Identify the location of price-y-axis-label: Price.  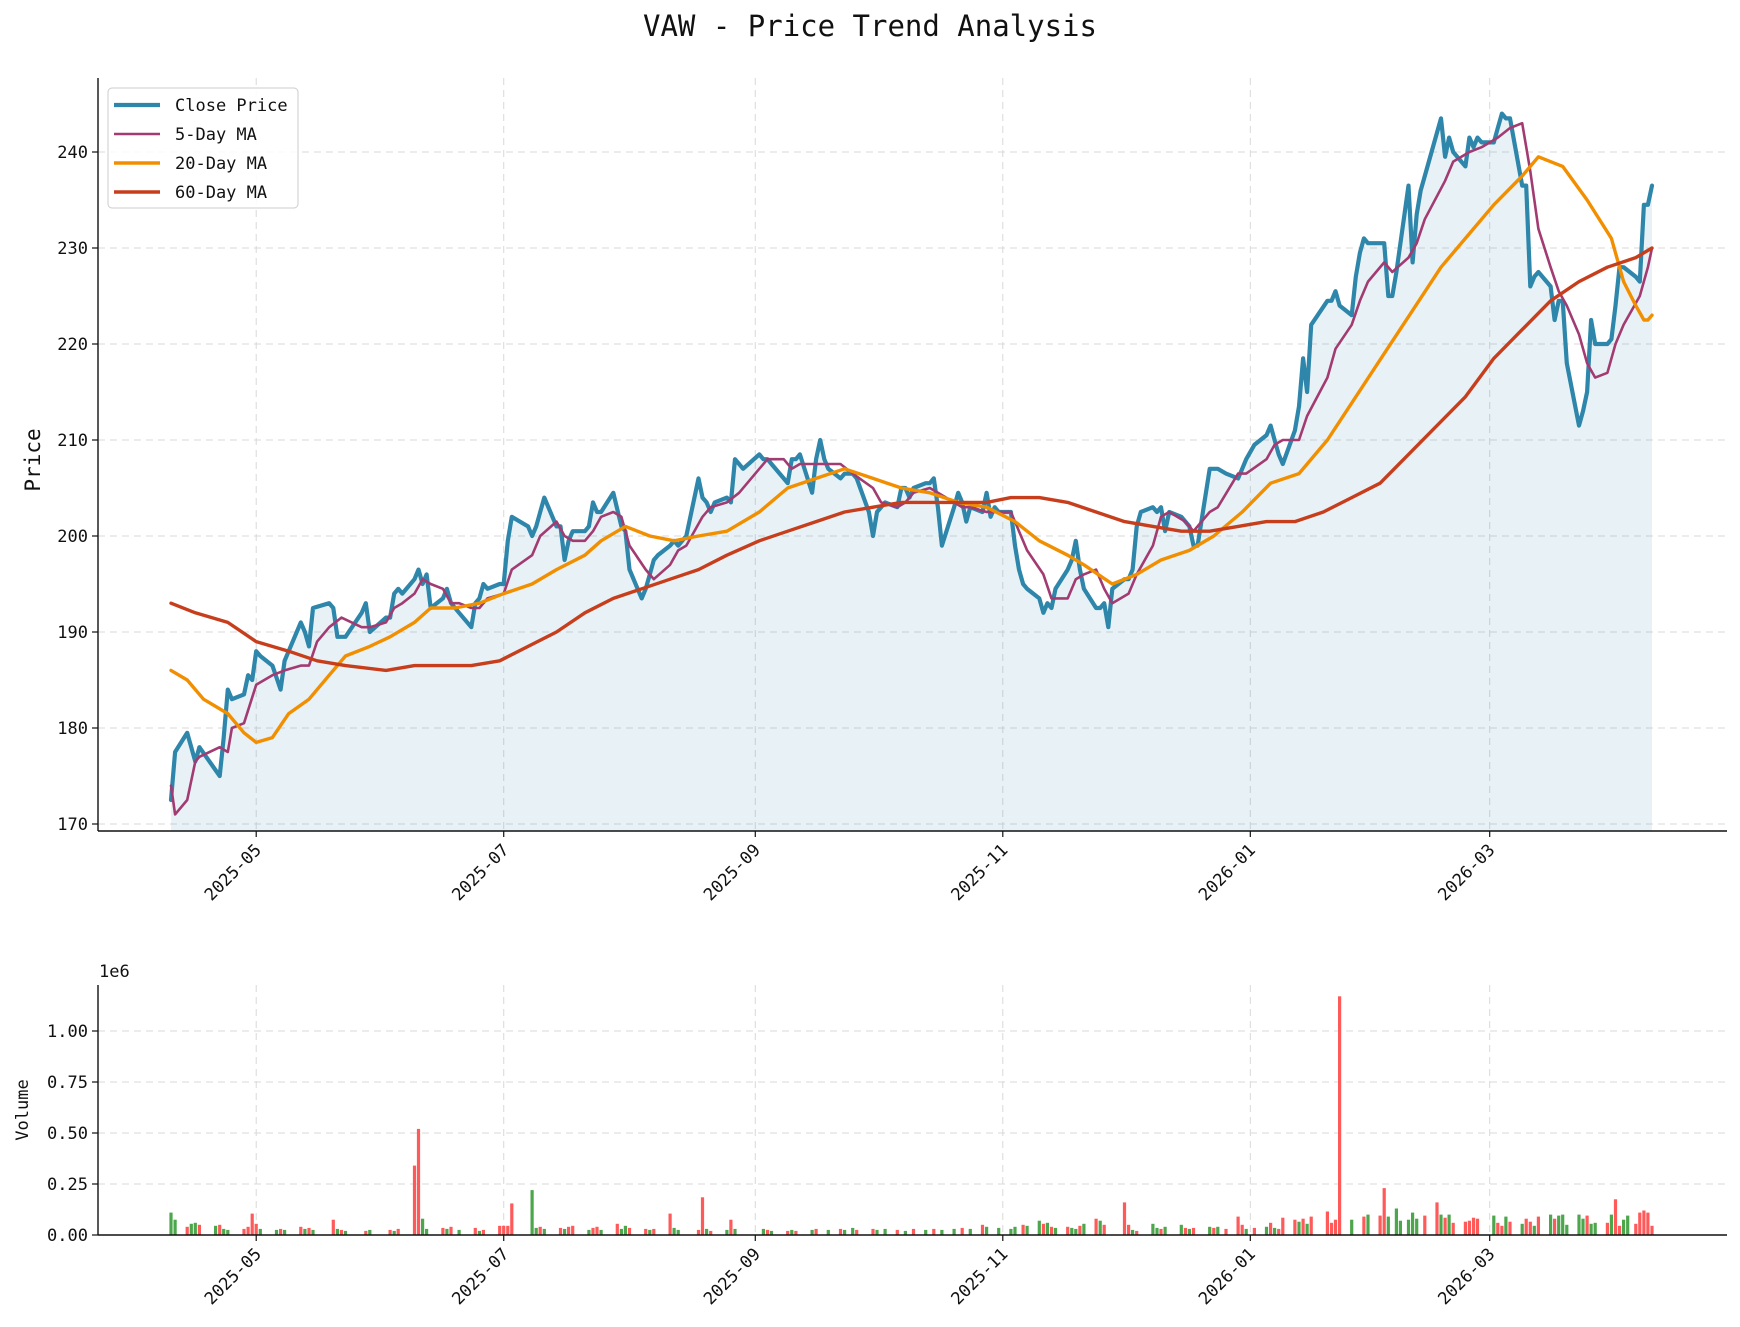
(33, 459).